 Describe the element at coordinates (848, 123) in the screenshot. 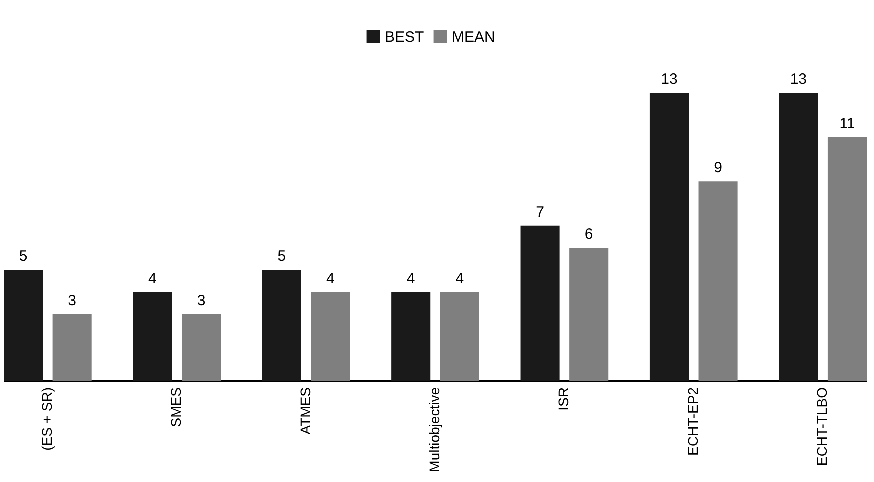

I see `data-label: 11` at that location.